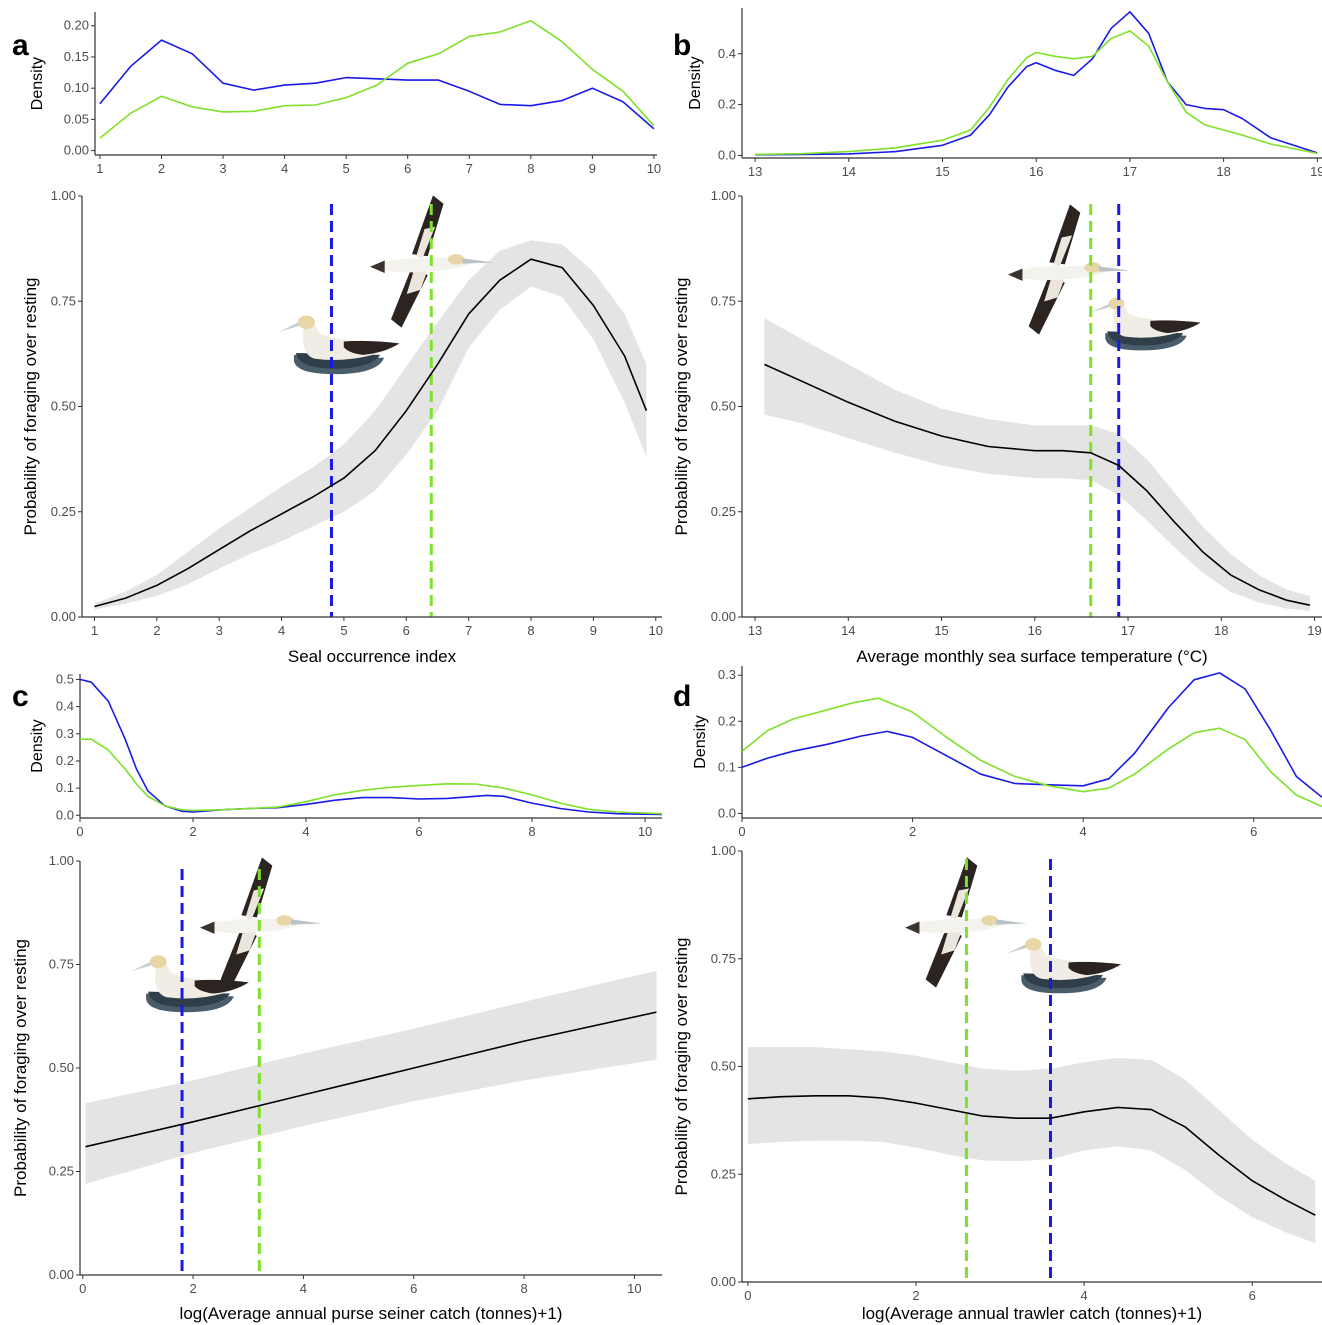  I want to click on x-tick-label: 16, so click(1035, 630).